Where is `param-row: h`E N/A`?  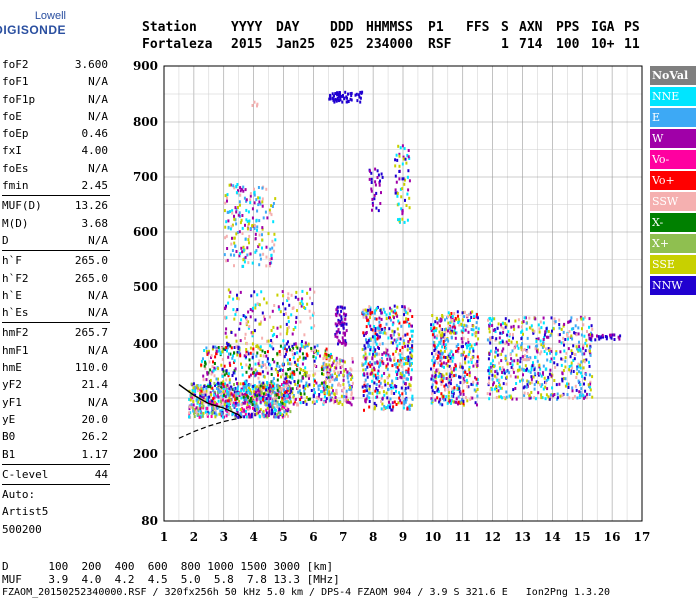 param-row: h`E N/A is located at coordinates (56, 295).